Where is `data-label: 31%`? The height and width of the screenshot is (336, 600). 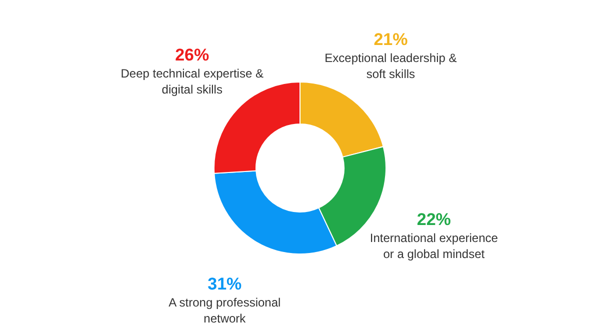
data-label: 31% is located at coordinates (225, 284).